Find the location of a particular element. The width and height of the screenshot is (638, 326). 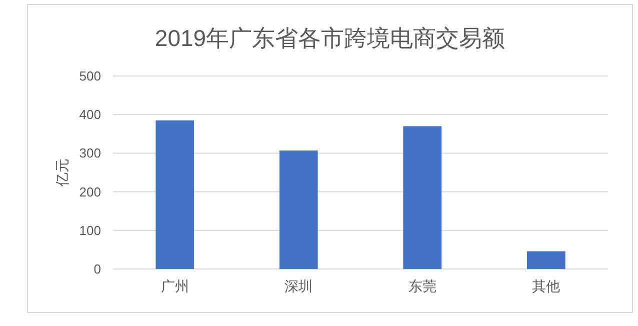

y-tick-label: 300 is located at coordinates (90, 153).